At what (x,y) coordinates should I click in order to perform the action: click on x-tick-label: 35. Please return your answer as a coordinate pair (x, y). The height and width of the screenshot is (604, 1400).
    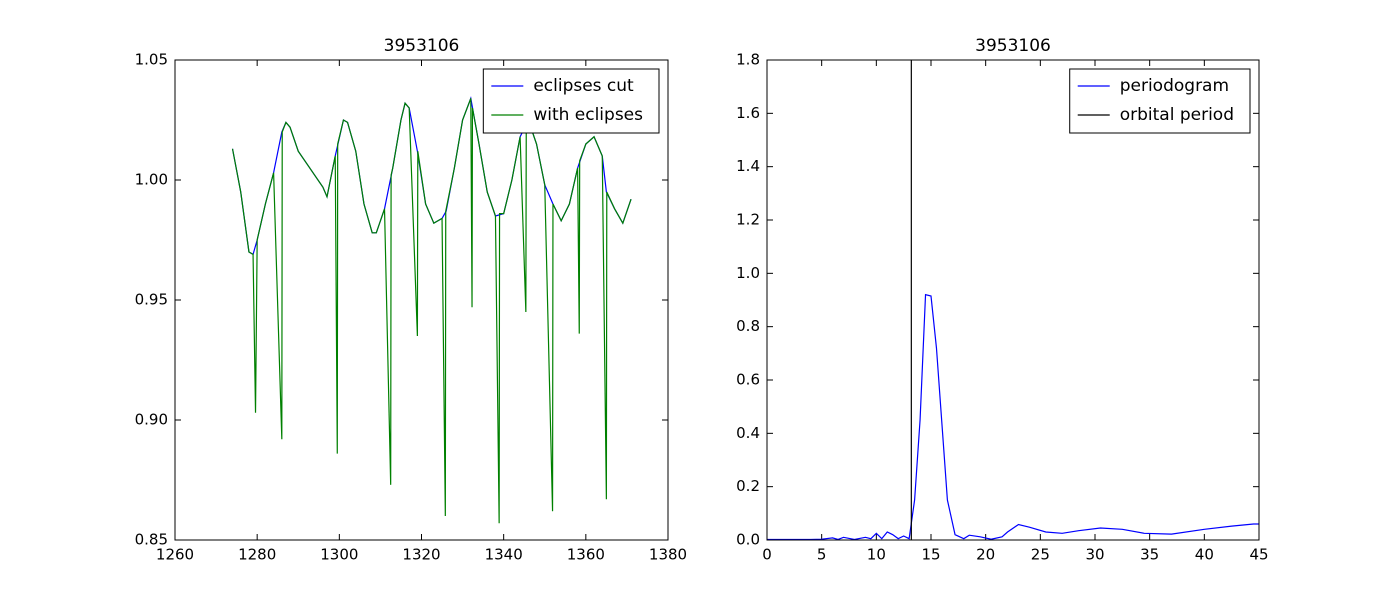
    Looking at the image, I should click on (1149, 555).